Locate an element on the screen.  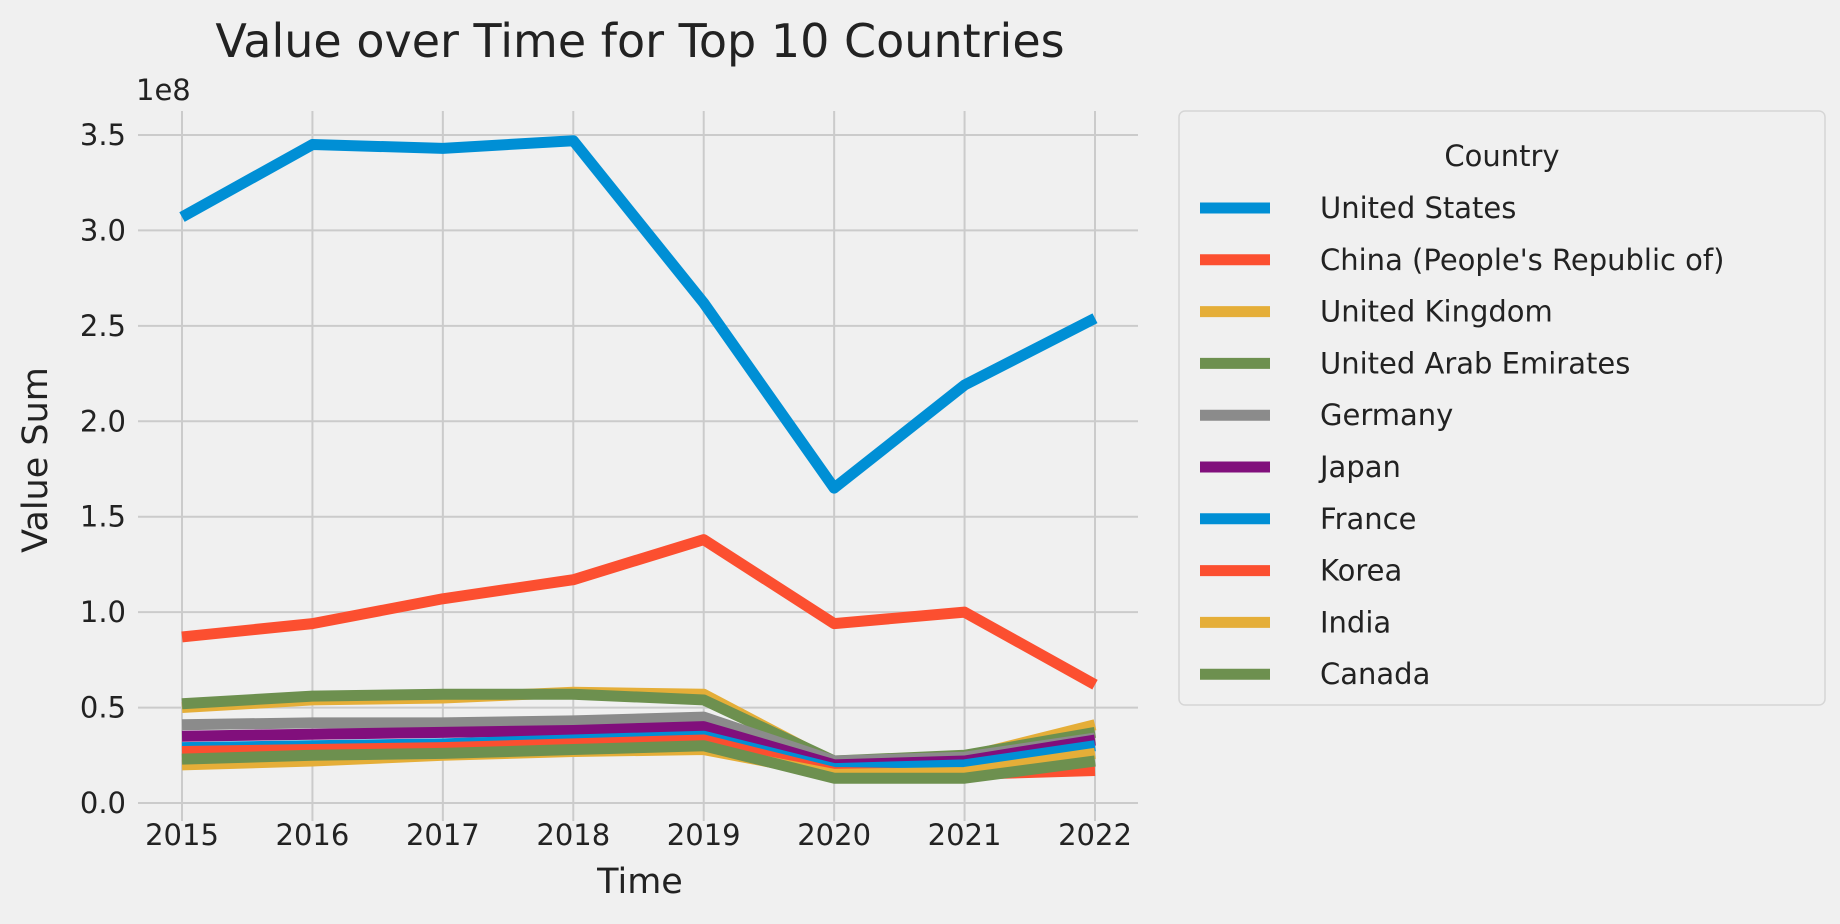
legend-label: Canada is located at coordinates (1375, 674).